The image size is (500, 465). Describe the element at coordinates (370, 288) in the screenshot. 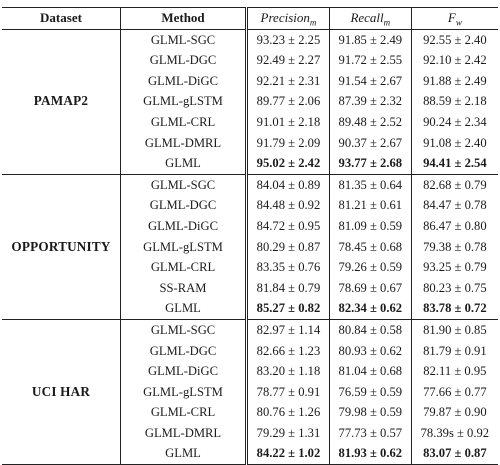

I see `recall-cell: 78.69 ± 0.67` at that location.